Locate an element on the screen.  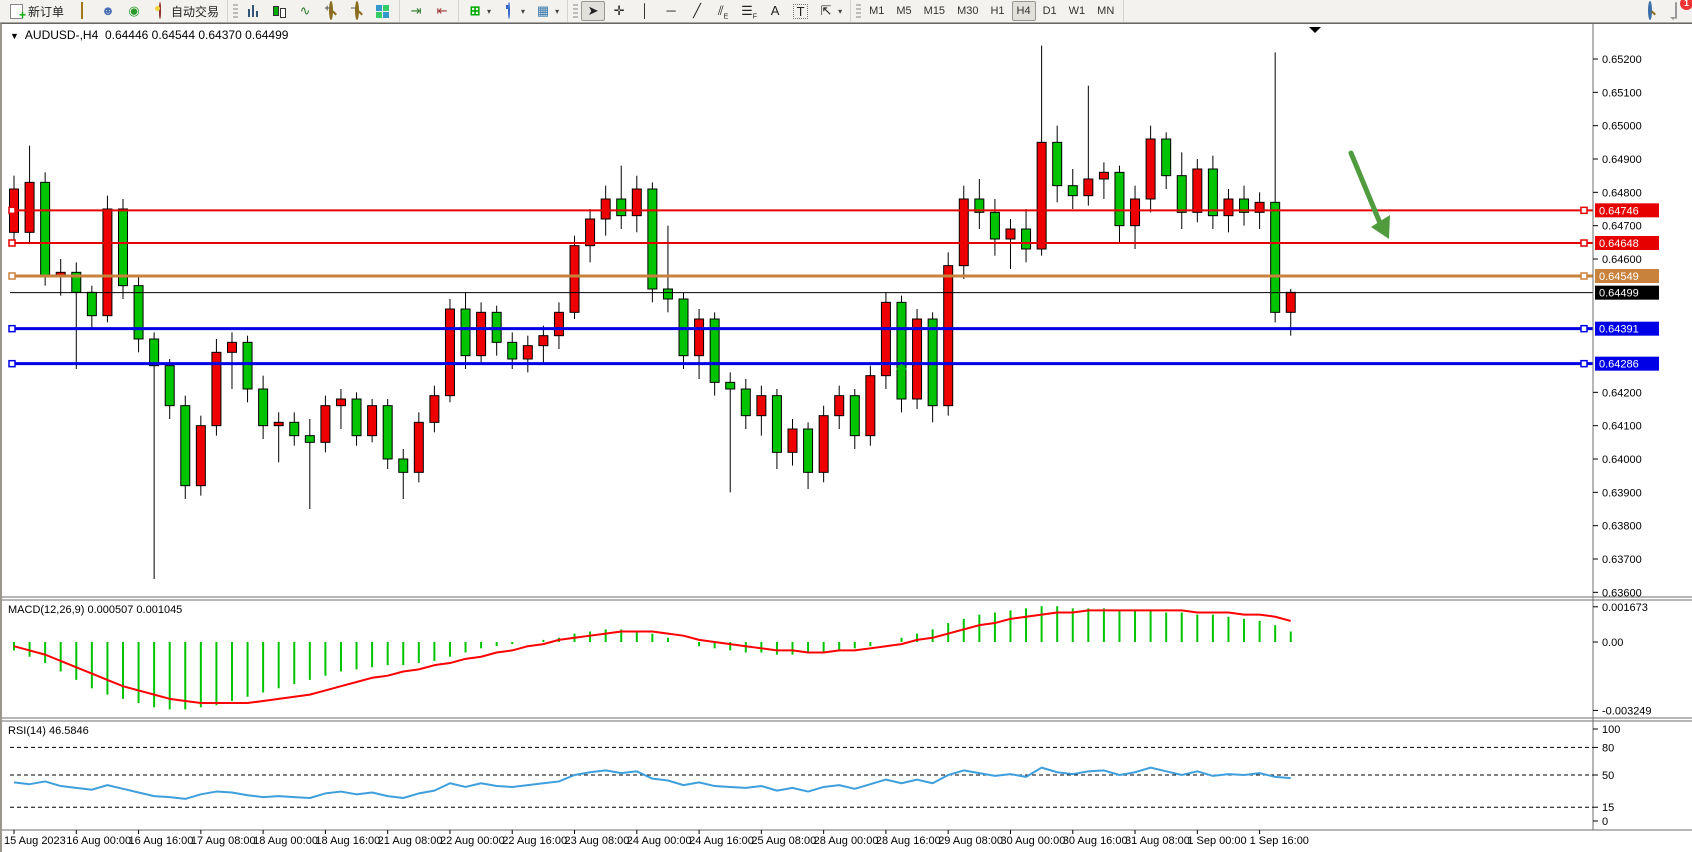
crosshair-icon: ✛ is located at coordinates (619, 10).